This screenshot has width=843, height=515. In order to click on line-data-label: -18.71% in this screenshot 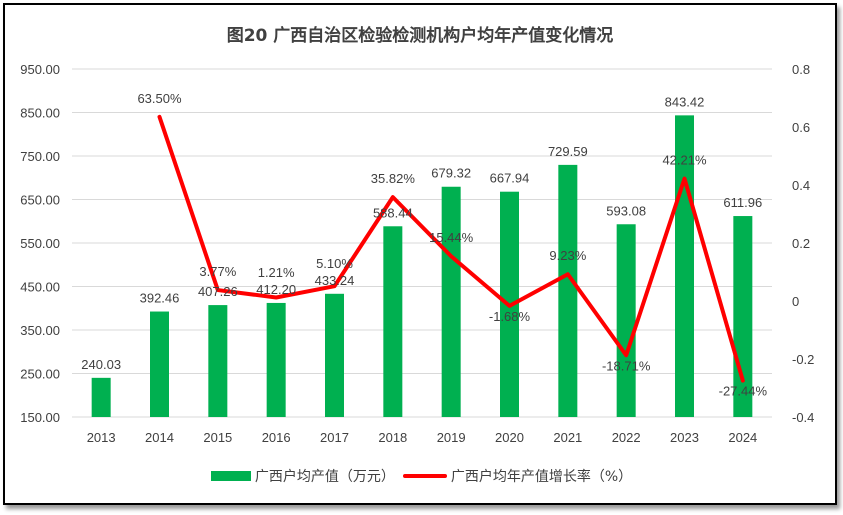, I will do `click(626, 365)`.